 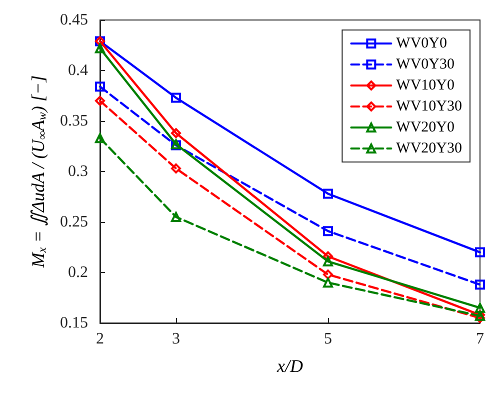 I want to click on legend-label: WV20Y0, so click(x=425, y=128).